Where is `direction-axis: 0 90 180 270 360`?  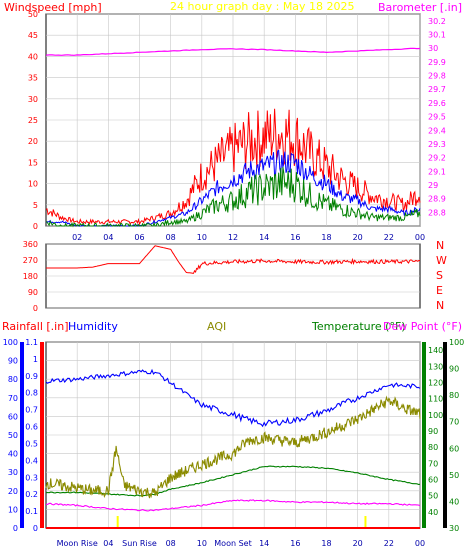
direction-axis: 0 90 180 270 360 is located at coordinates (30, 276).